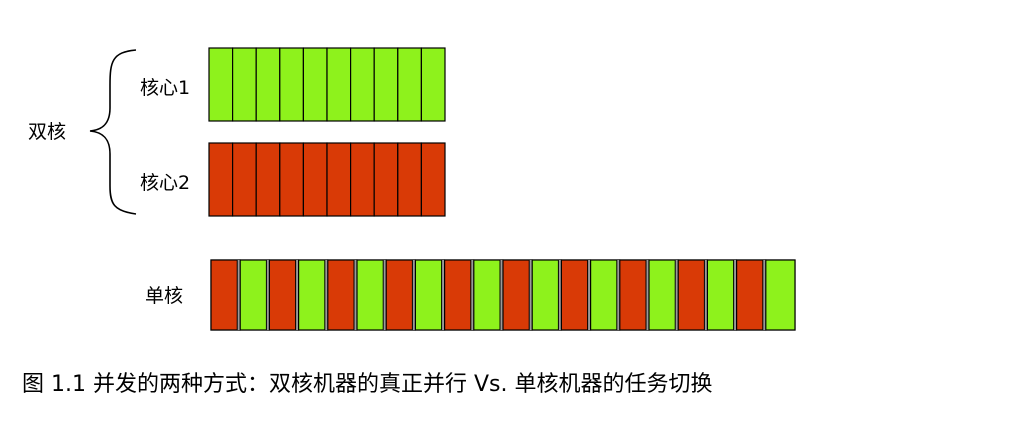 This screenshot has width=1014, height=426. I want to click on core2-track, so click(327, 179).